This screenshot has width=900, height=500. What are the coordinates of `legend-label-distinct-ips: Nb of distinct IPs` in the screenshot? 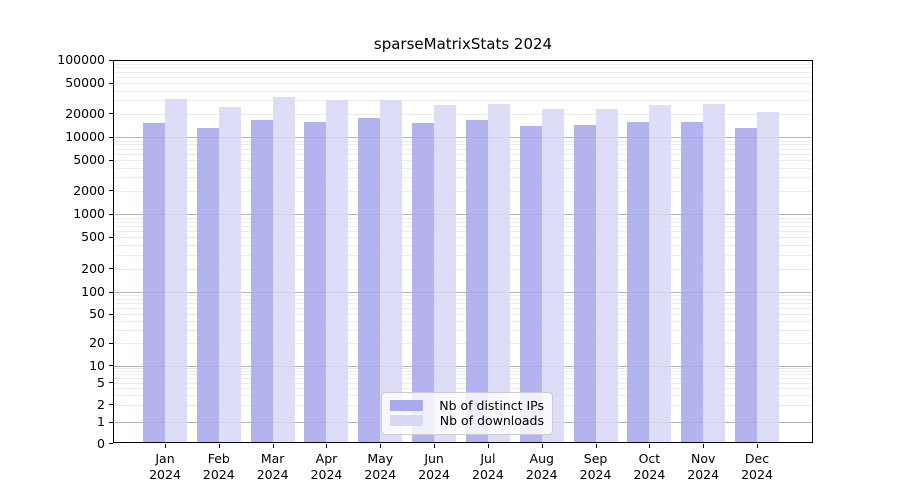 It's located at (491, 405).